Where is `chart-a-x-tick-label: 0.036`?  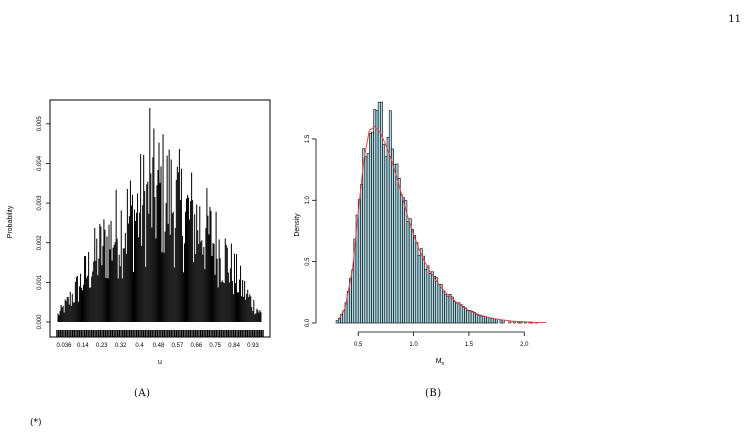 chart-a-x-tick-label: 0.036 is located at coordinates (64, 346).